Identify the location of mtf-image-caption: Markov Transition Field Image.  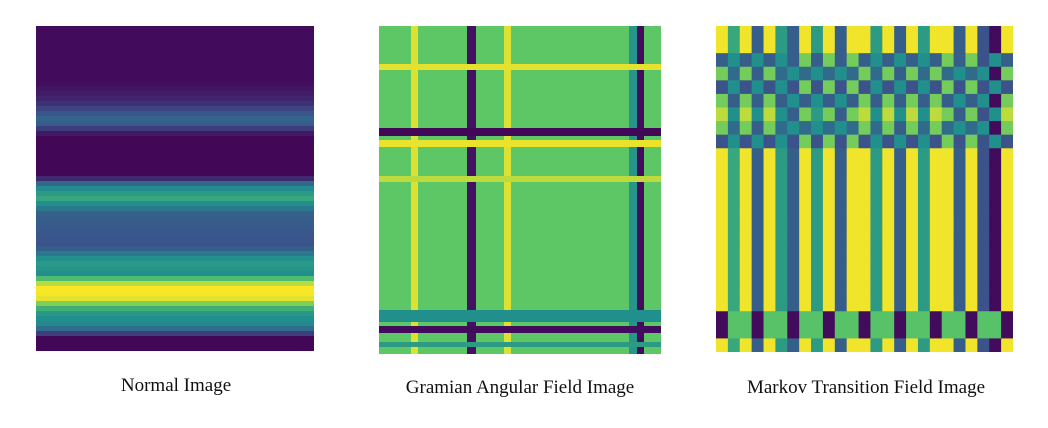
(866, 387).